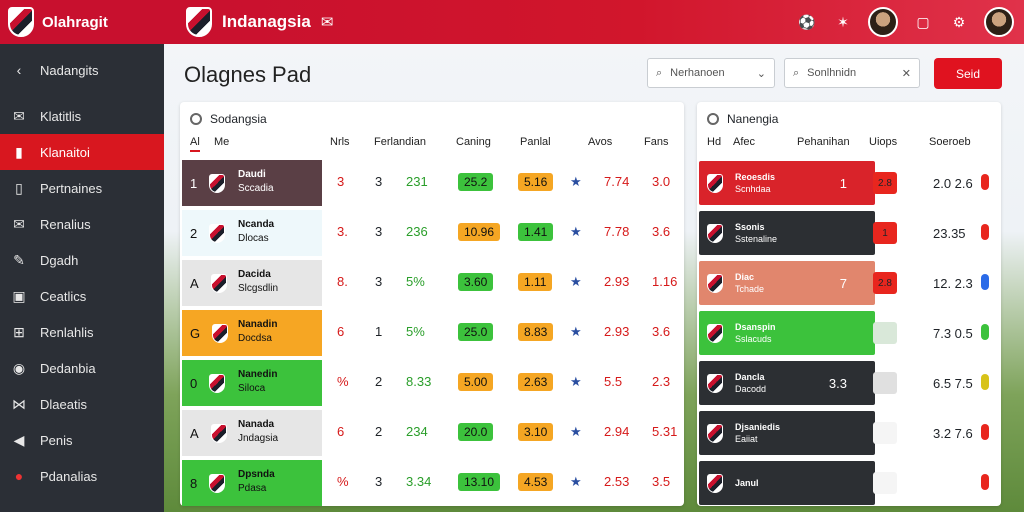 Image resolution: width=1024 pixels, height=512 pixels. I want to click on settings-icon: ⚙, so click(959, 21).